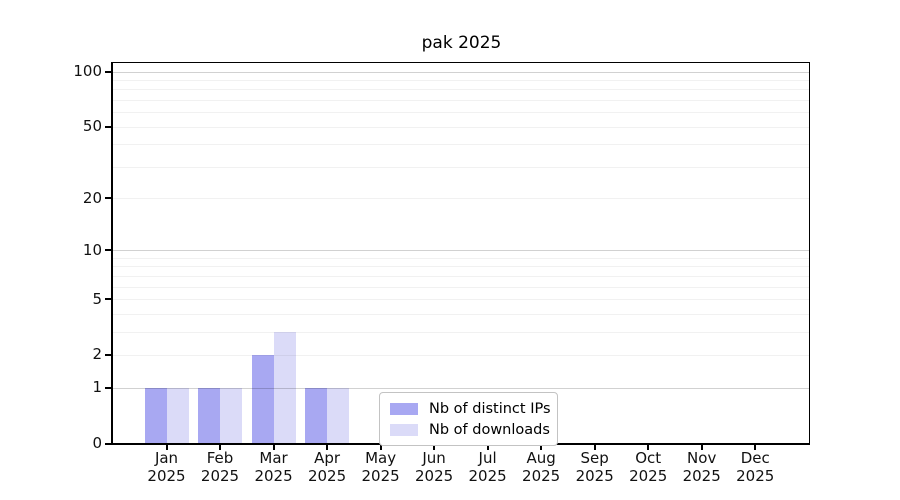 The height and width of the screenshot is (500, 900). I want to click on x-tick-label: Jul 2025, so click(488, 467).